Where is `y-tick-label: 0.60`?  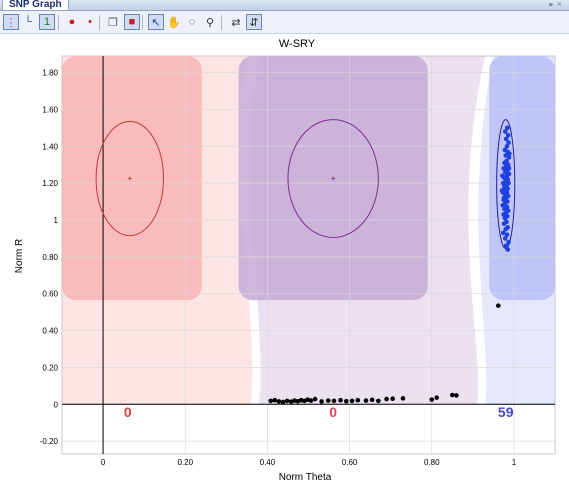 y-tick-label: 0.60 is located at coordinates (50, 294).